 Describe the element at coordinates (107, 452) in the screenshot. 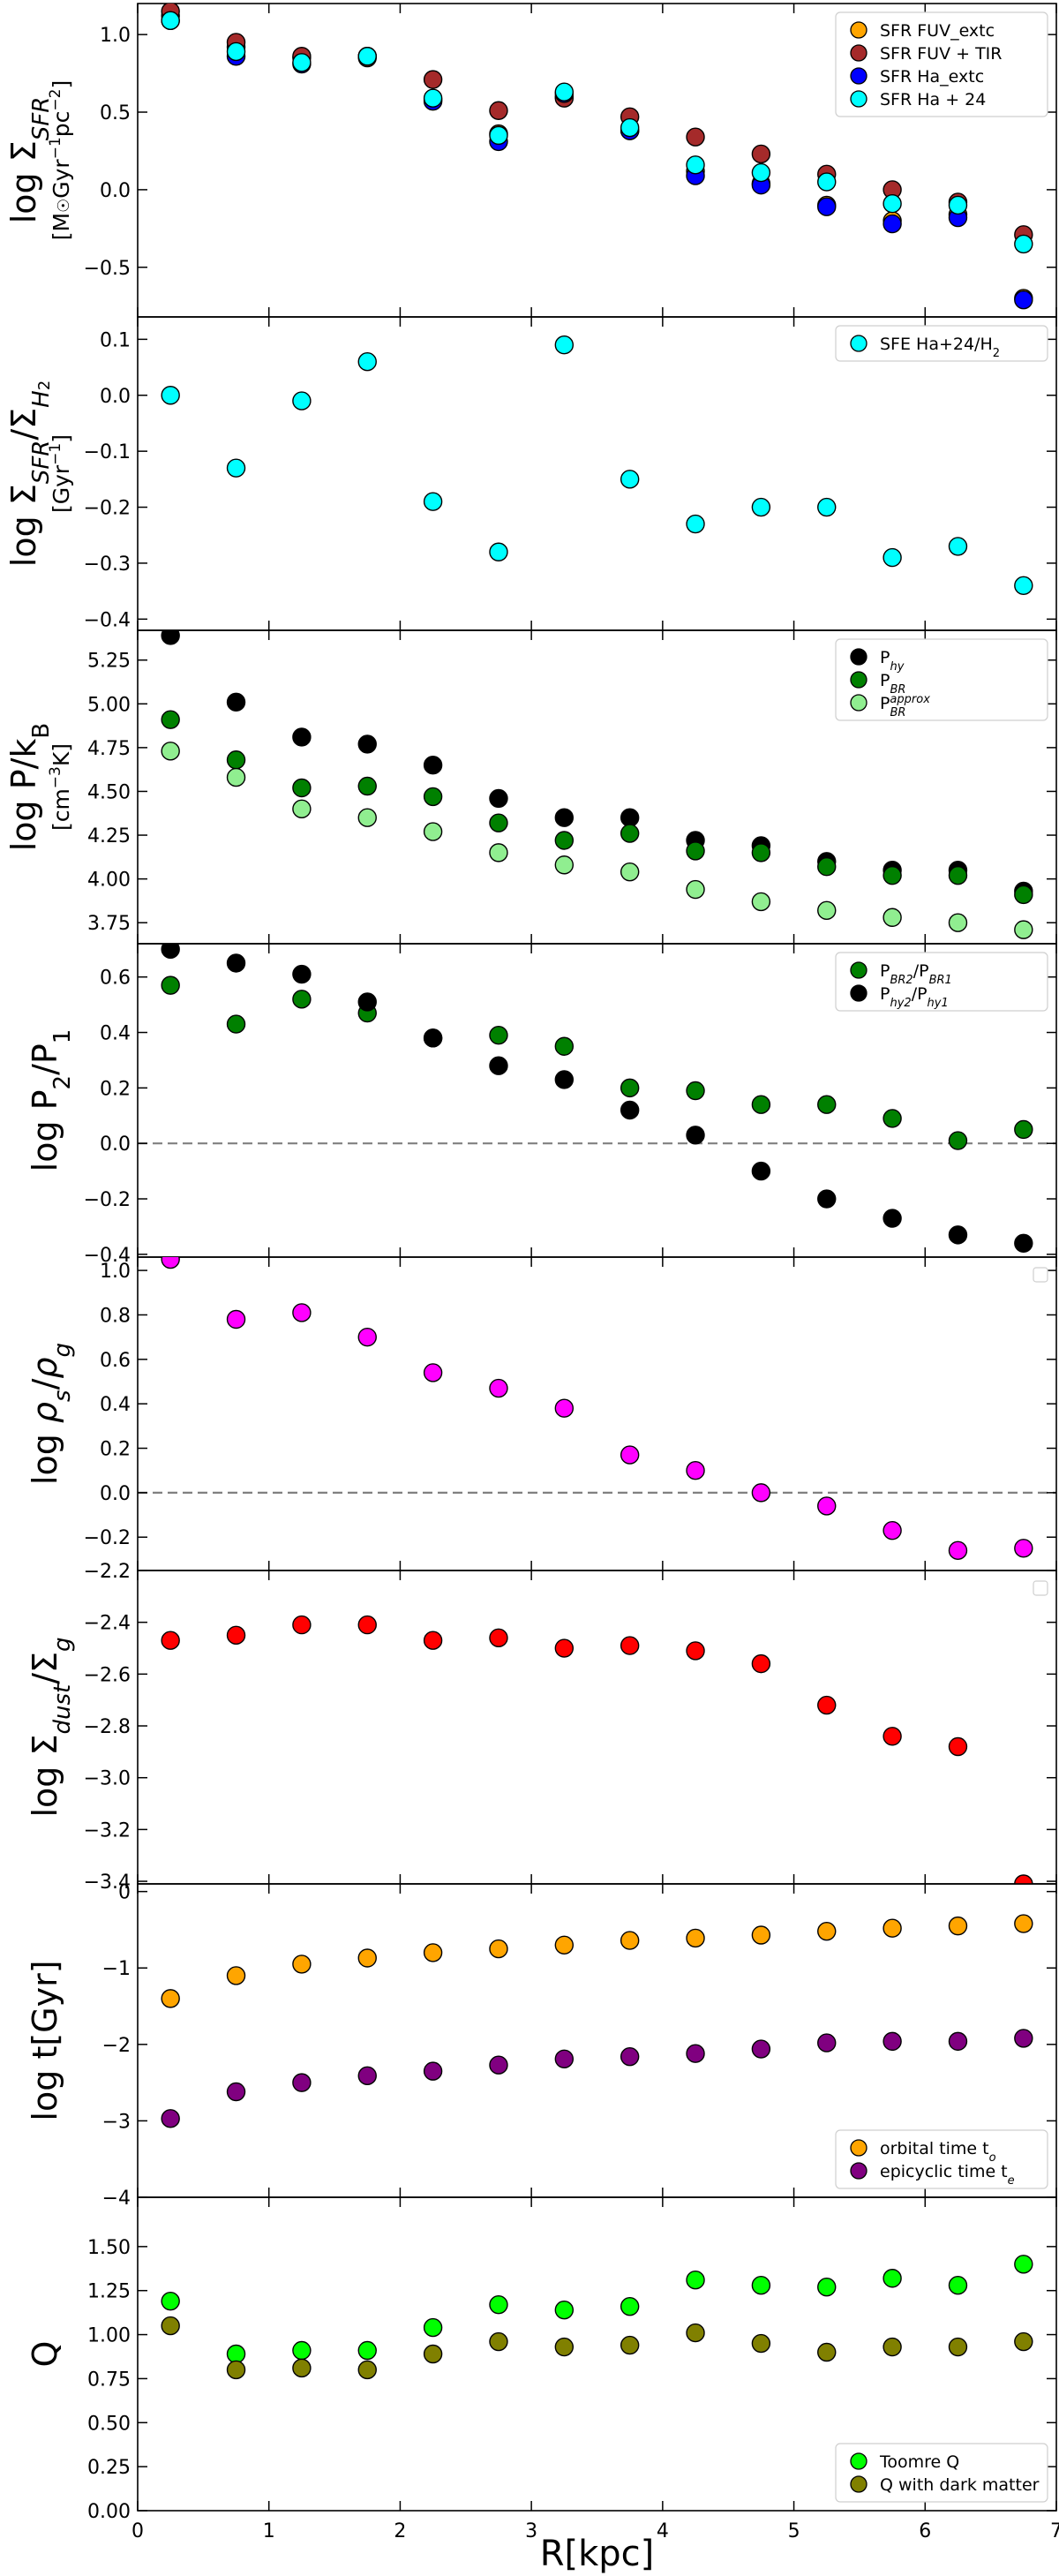

I see `ytick-label: −0.1` at that location.